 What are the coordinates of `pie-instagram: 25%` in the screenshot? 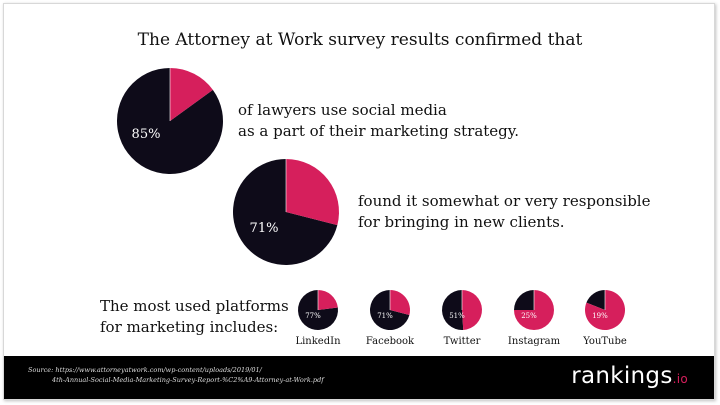 It's located at (534, 310).